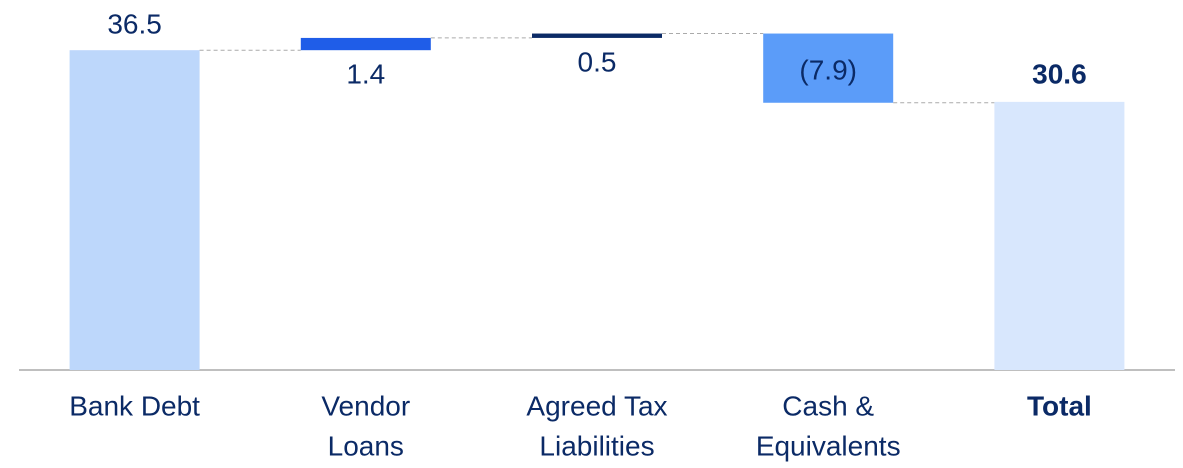 The image size is (1183, 468). What do you see at coordinates (365, 405) in the screenshot?
I see `x-tick-label: Vendor` at bounding box center [365, 405].